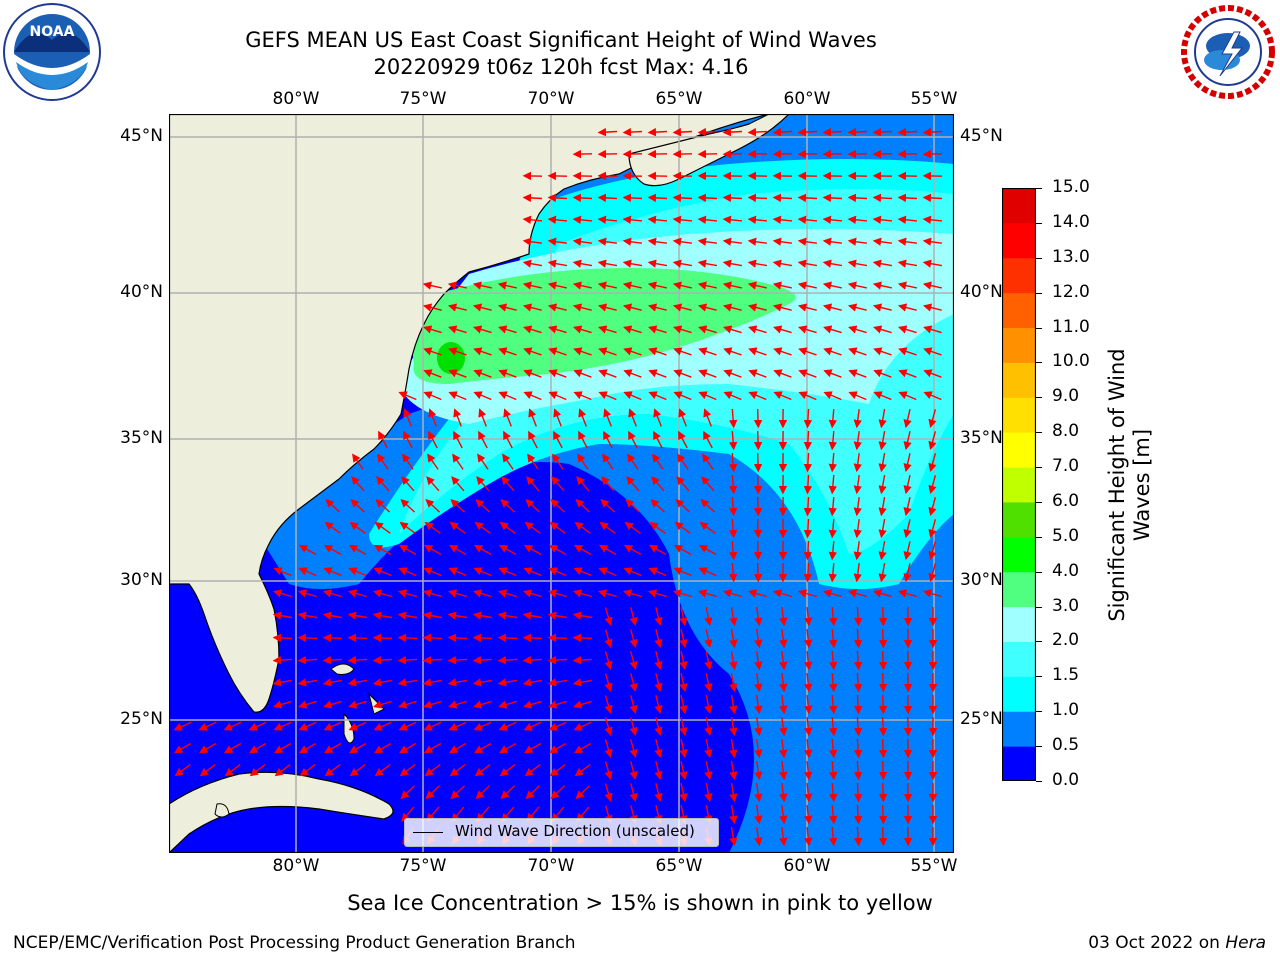  I want to click on land-cuba, so click(281, 812).